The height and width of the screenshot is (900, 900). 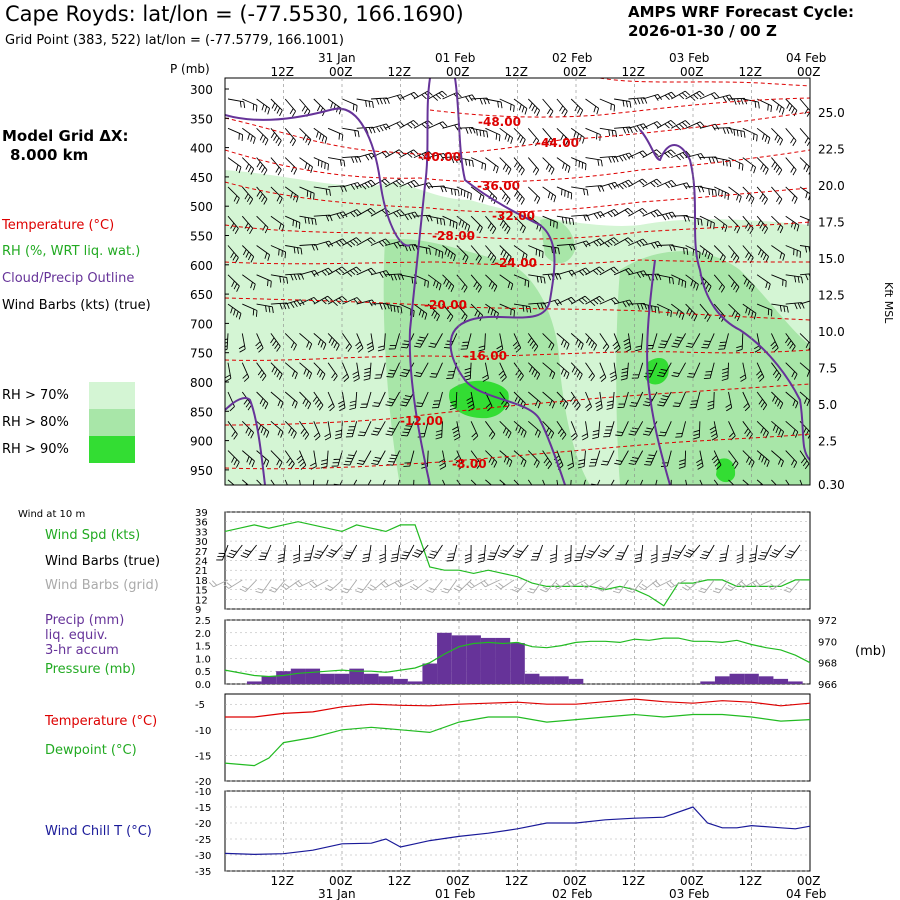 I want to click on legend-rh: RH (%, WRT liq. wat.), so click(x=71, y=251).